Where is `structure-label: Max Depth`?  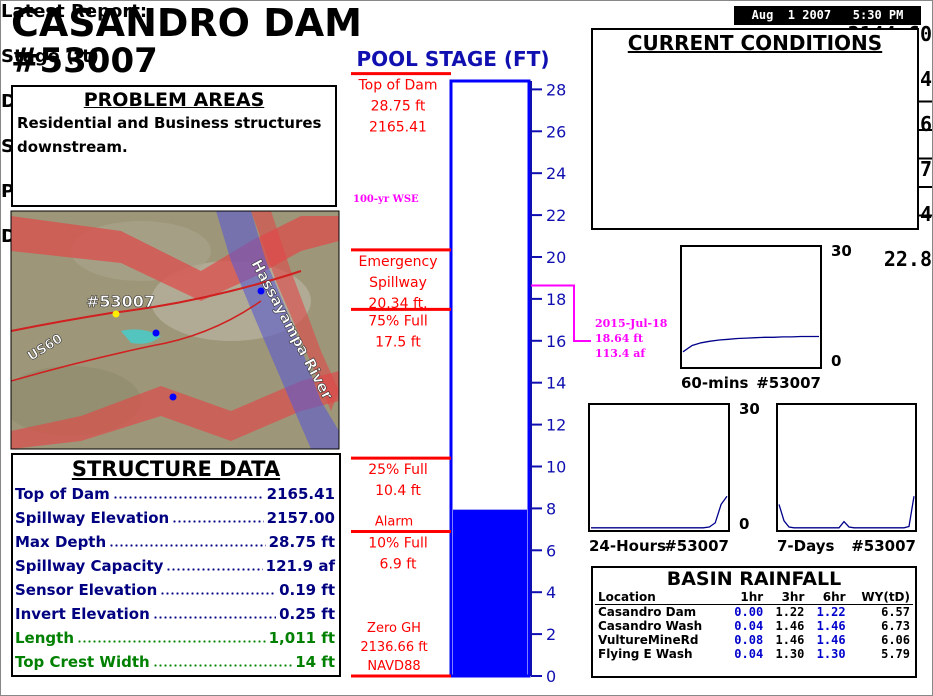 structure-label: Max Depth is located at coordinates (61, 542).